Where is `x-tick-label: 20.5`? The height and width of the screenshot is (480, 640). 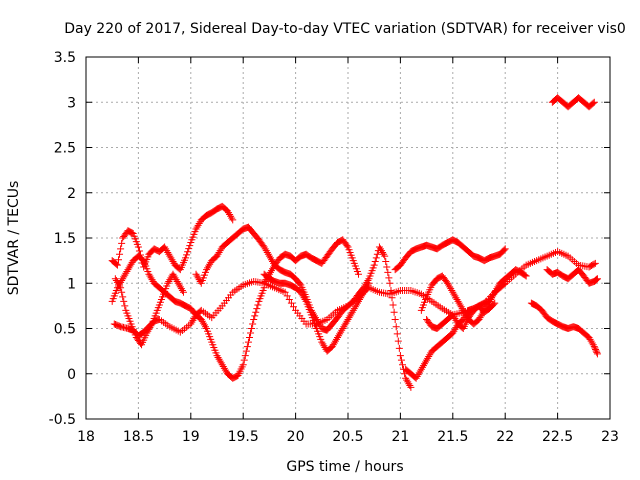 x-tick-label: 20.5 is located at coordinates (347, 437).